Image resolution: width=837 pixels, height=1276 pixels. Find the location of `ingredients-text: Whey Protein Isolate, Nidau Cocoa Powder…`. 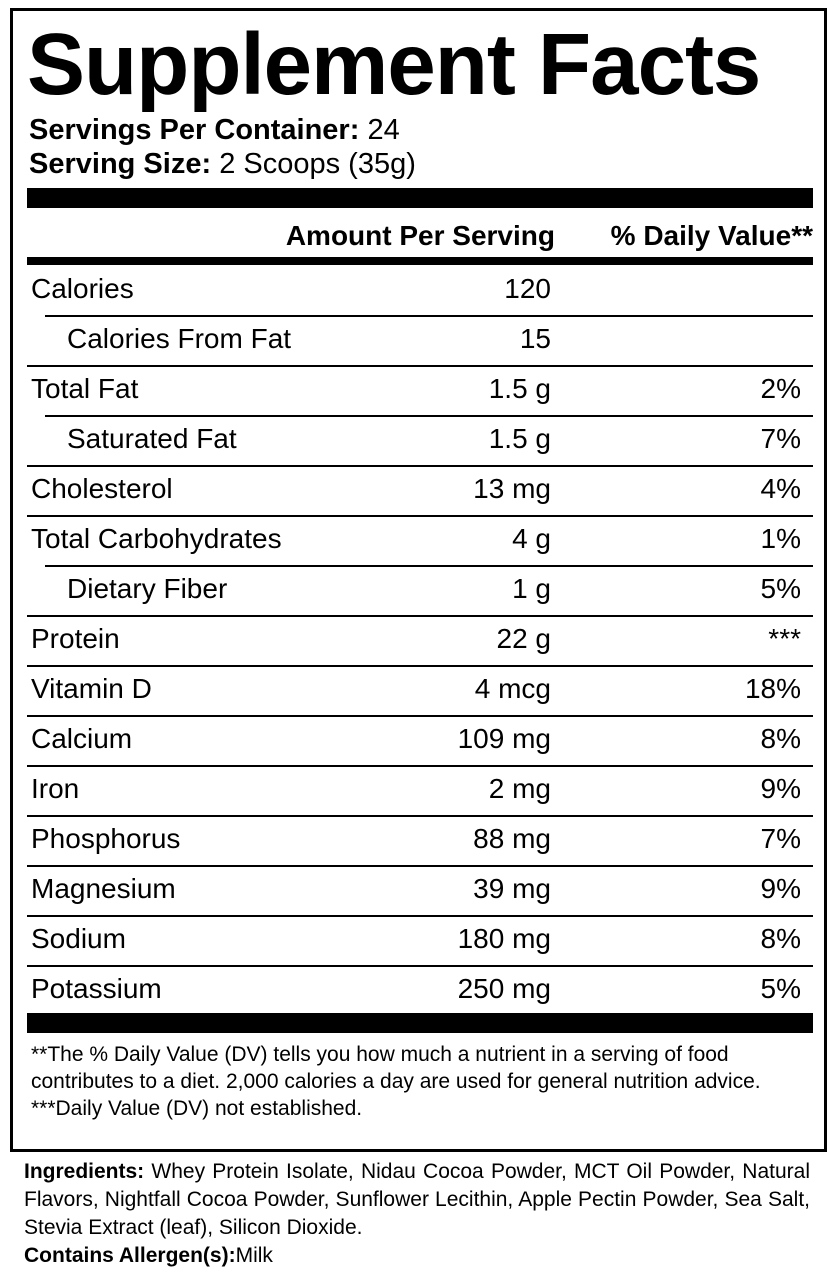

ingredients-text: Whey Protein Isolate, Nidau Cocoa Powder… is located at coordinates (417, 1199).